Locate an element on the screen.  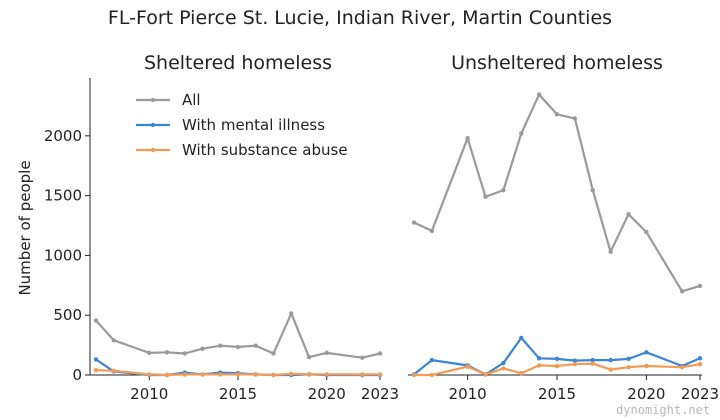
sheltered-point-all-2007 is located at coordinates (96, 320).